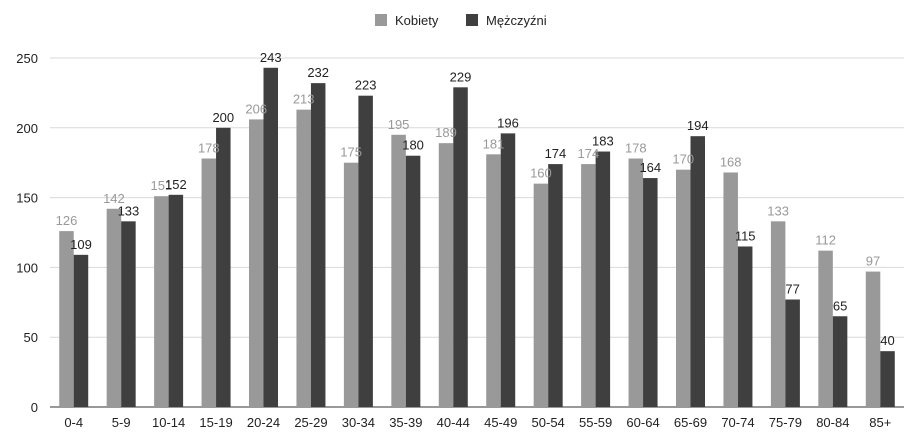 This screenshot has height=432, width=909. What do you see at coordinates (351, 152) in the screenshot?
I see `data-label-kobiety: 175` at bounding box center [351, 152].